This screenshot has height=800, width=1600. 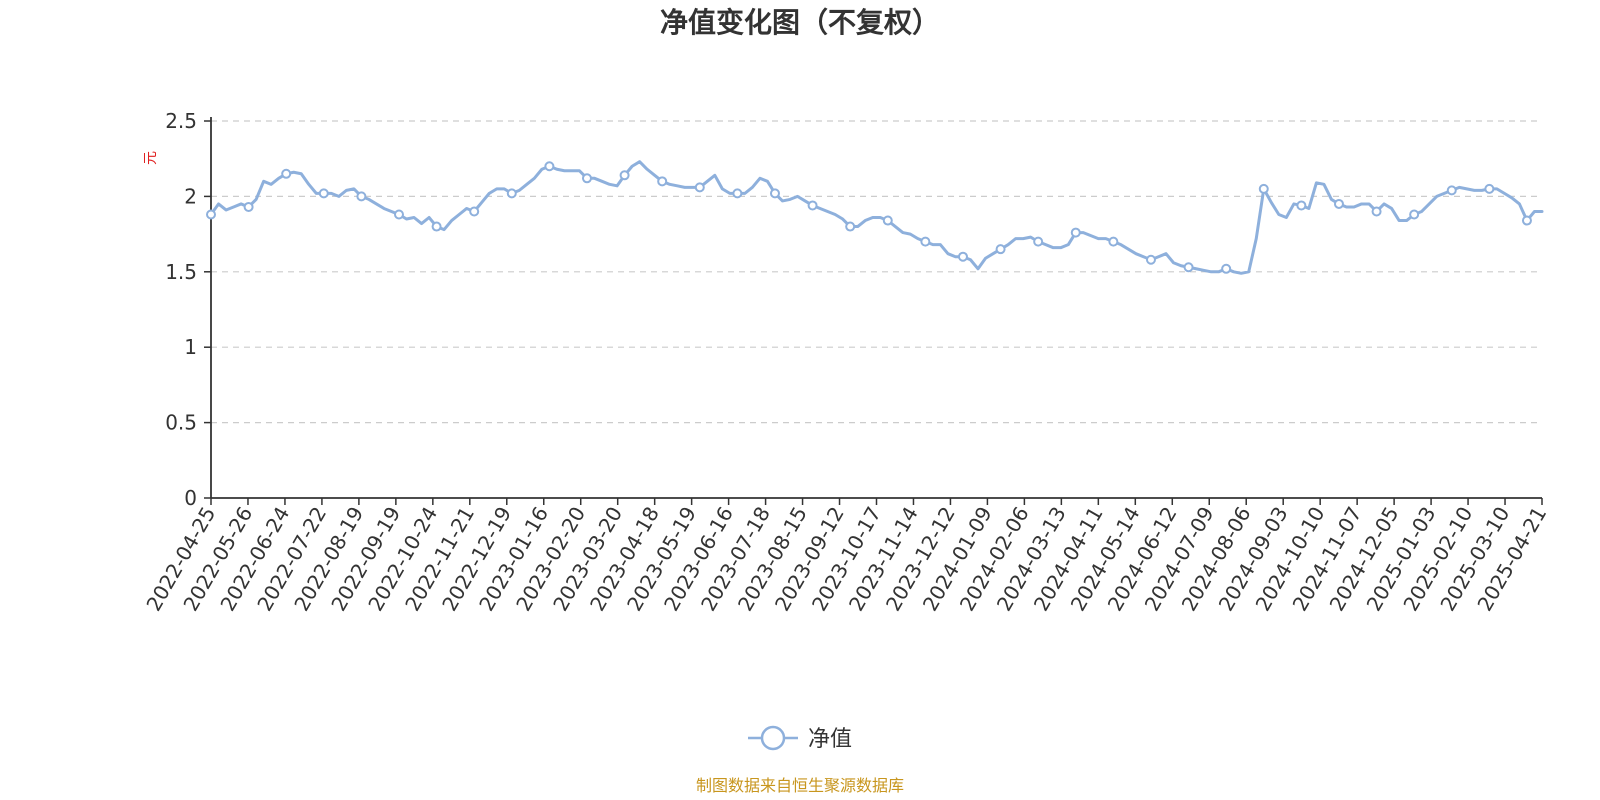 I want to click on y-tick-label: 2, so click(x=190, y=196).